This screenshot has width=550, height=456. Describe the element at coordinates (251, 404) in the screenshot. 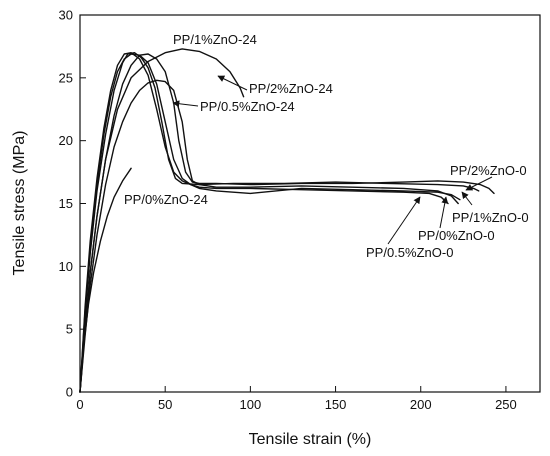

I see `x-tick-label: 100` at that location.